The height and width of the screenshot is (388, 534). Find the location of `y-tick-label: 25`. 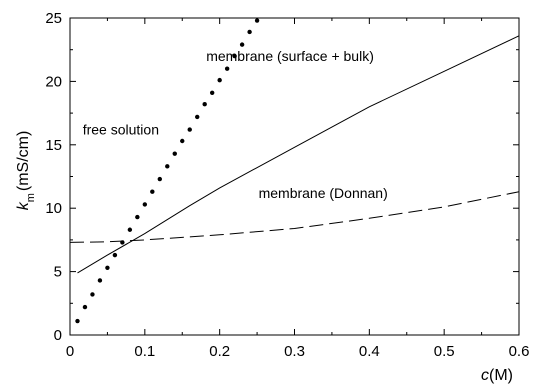

y-tick-label: 25 is located at coordinates (53, 18).